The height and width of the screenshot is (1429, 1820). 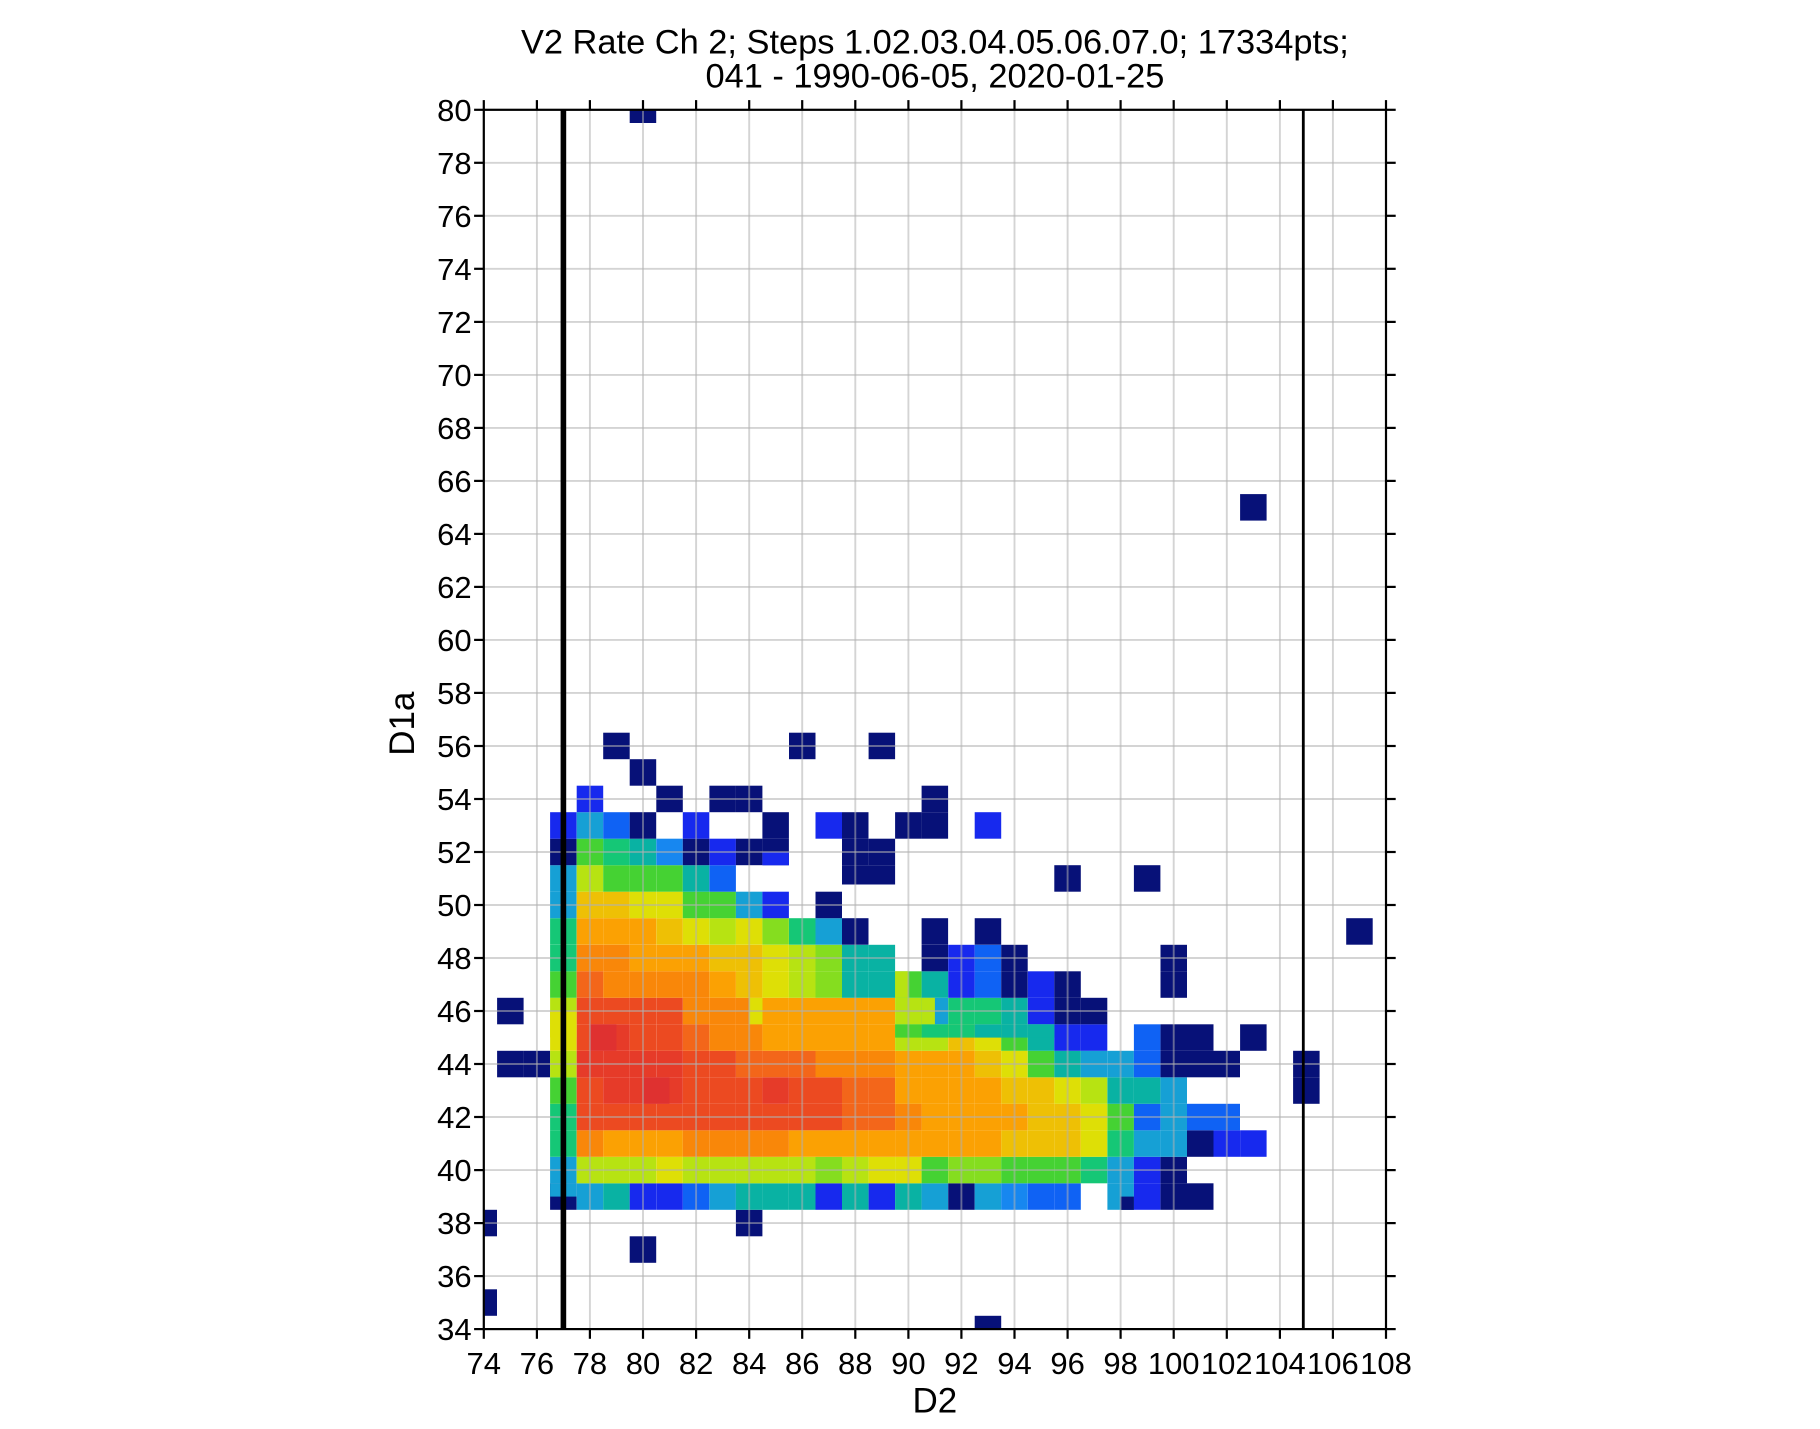 What do you see at coordinates (454, 1170) in the screenshot?
I see `svg-text: 40` at bounding box center [454, 1170].